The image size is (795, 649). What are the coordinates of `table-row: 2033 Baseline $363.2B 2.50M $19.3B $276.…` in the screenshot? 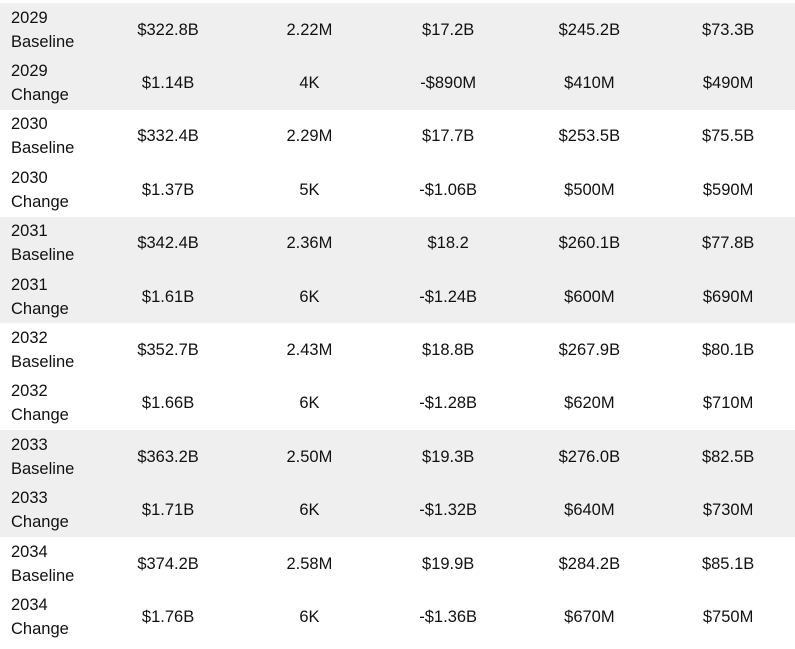 It's located at (397, 457).